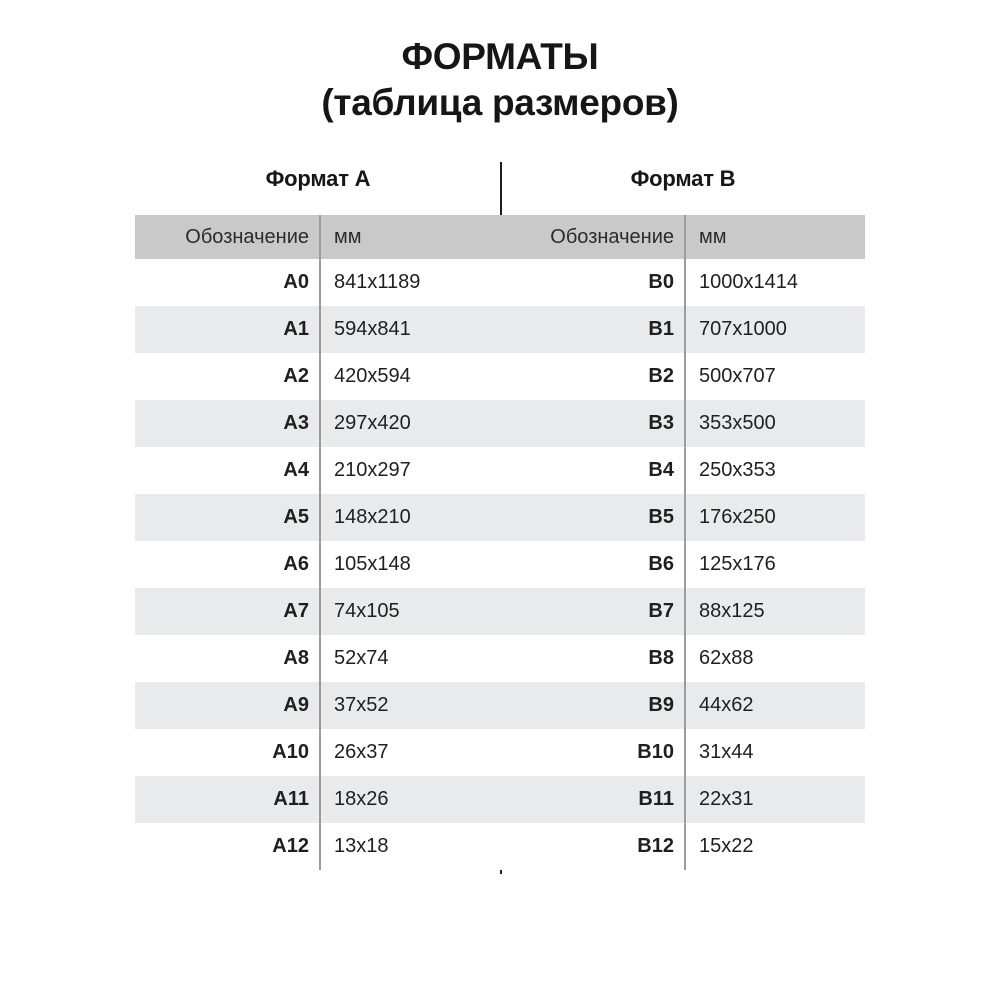  I want to click on table-row: A7 74x105 B7 88x125, so click(500, 611).